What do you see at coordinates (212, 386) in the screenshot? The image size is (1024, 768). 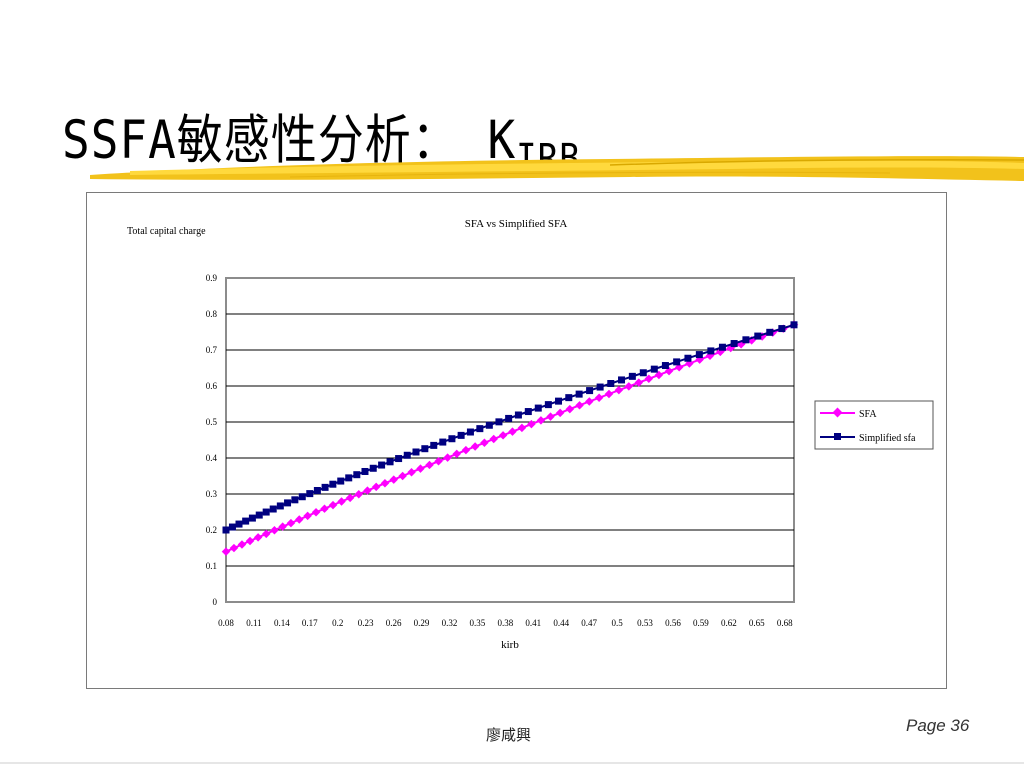 I see `y-tick-label: 0.6` at bounding box center [212, 386].